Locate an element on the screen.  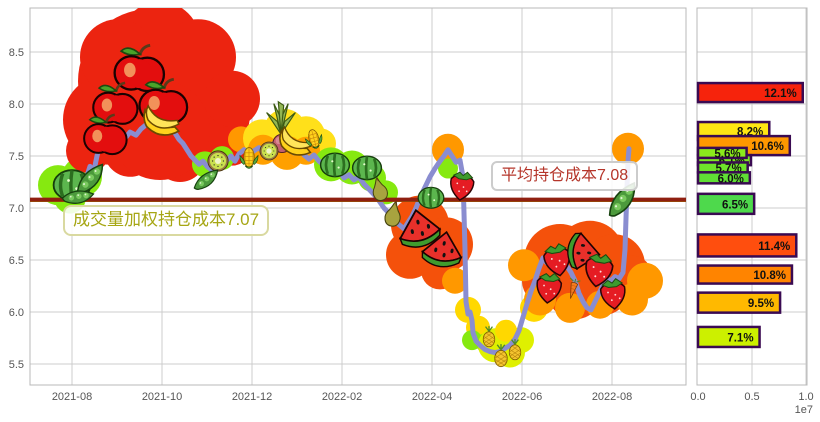
volume-bar-label: 9.5% is located at coordinates (761, 304).